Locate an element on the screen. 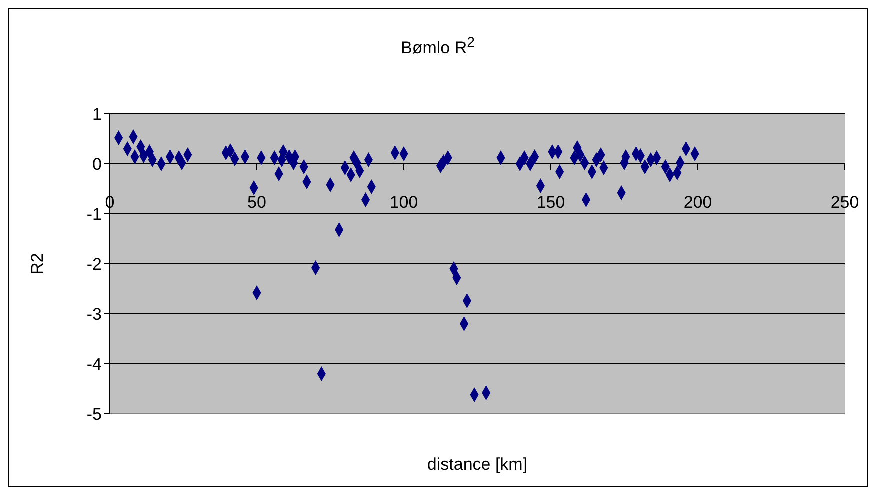 The width and height of the screenshot is (876, 495). y-tick-label: -4 is located at coordinates (94, 364).